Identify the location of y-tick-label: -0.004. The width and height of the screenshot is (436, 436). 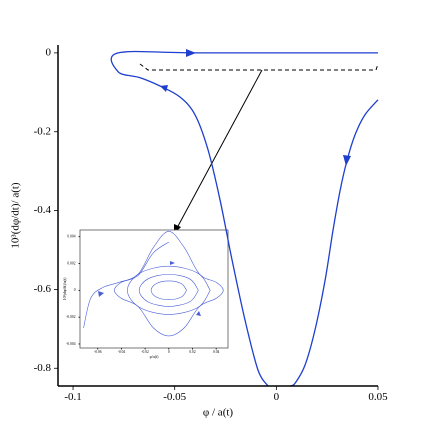
(70, 344).